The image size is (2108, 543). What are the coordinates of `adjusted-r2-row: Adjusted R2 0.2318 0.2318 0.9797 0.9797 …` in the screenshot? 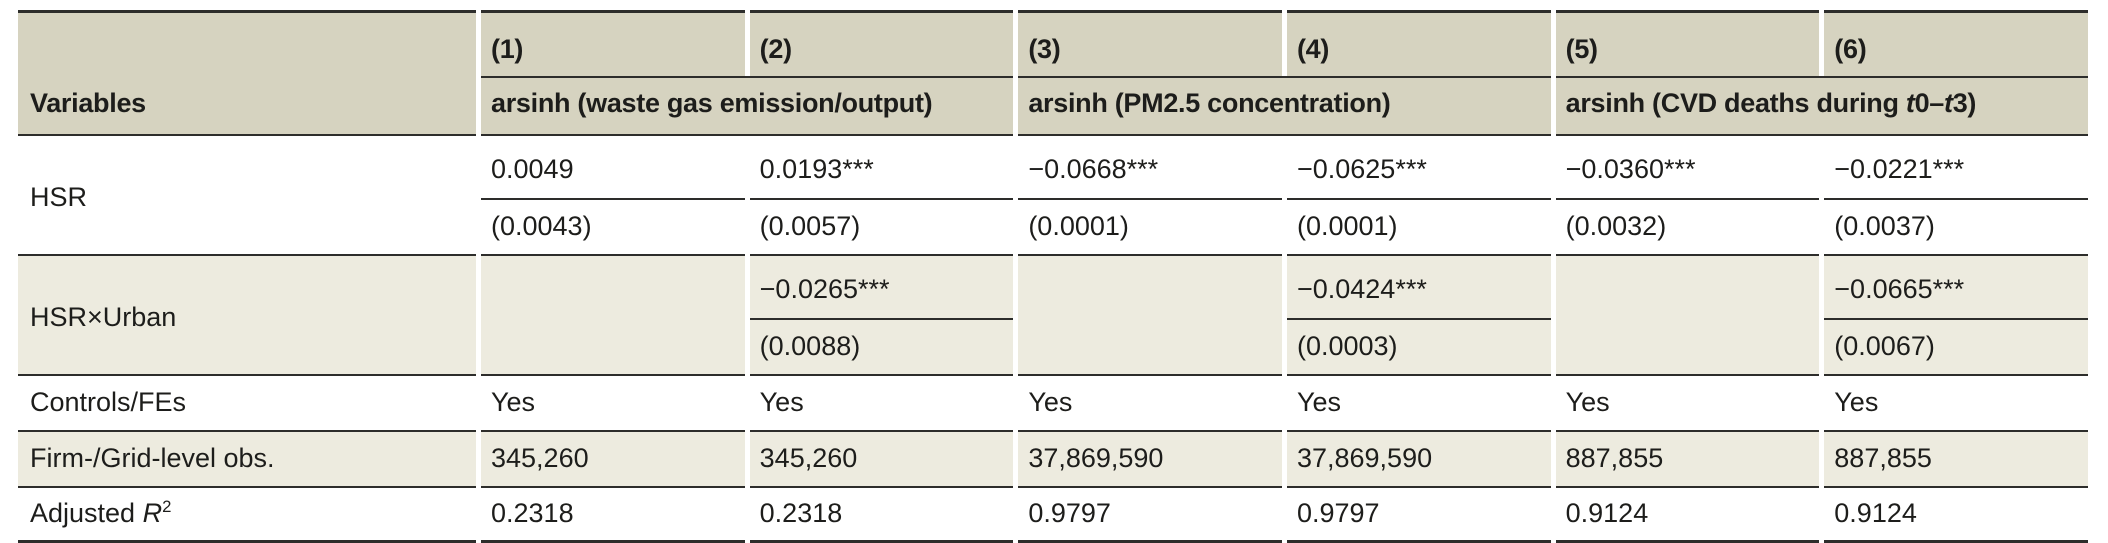 It's located at (1053, 515).